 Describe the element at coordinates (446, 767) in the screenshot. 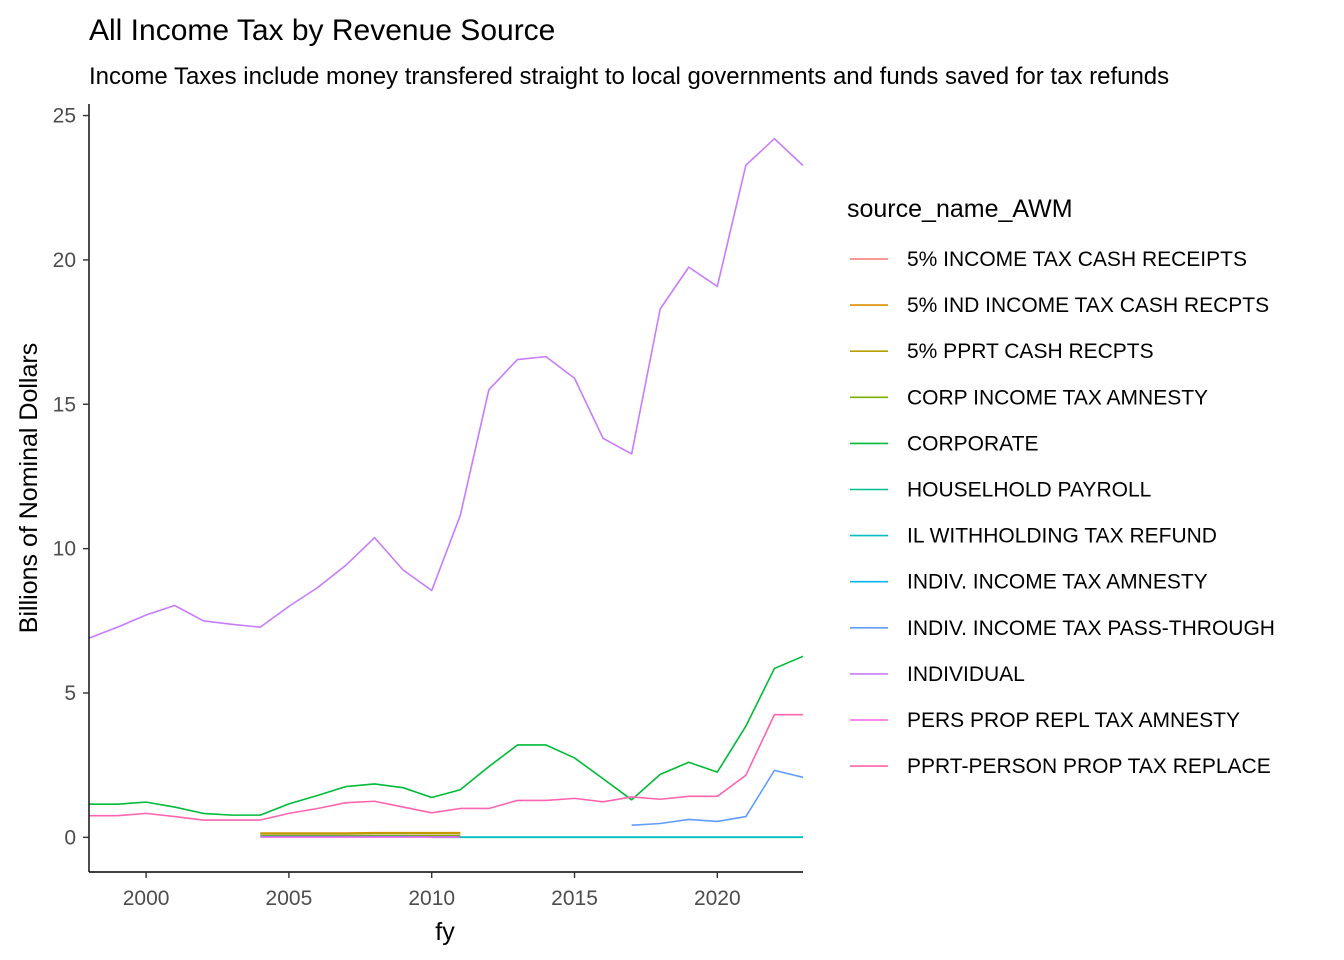

I see `series-line-pprt-person-prop-tax-replace` at that location.